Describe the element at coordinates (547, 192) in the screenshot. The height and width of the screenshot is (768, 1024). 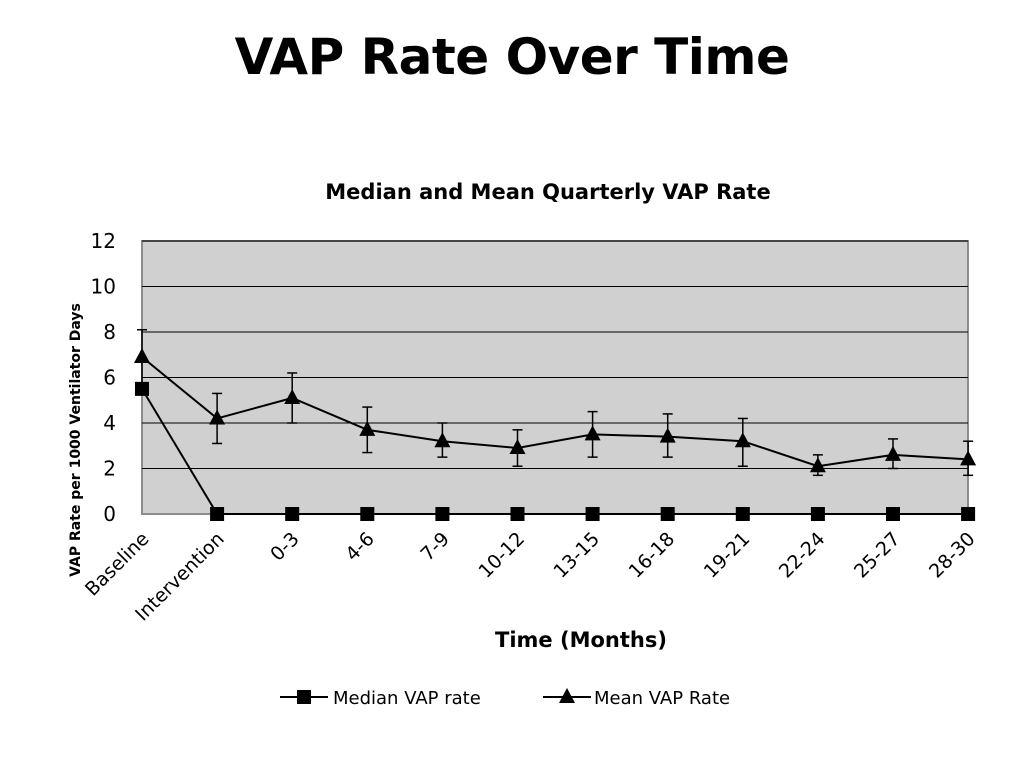
I see `chart-title: Median and Mean Quarterly VAP Rate` at that location.